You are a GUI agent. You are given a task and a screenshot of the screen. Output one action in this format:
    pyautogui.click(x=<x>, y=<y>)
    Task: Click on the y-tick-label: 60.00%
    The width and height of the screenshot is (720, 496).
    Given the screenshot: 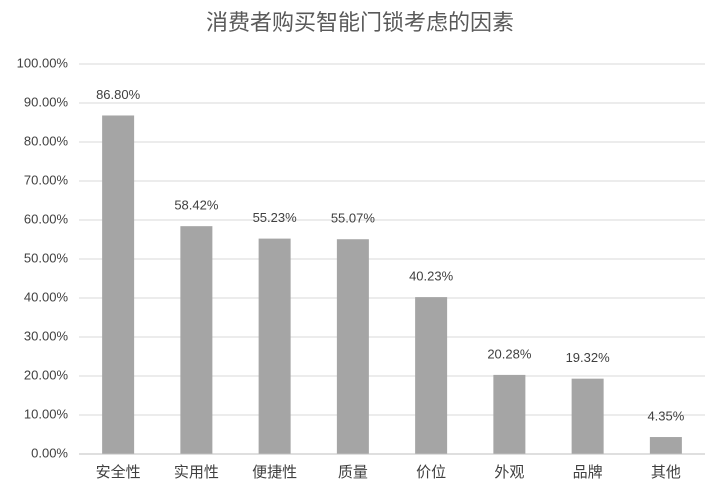 What is the action you would take?
    pyautogui.click(x=46, y=218)
    